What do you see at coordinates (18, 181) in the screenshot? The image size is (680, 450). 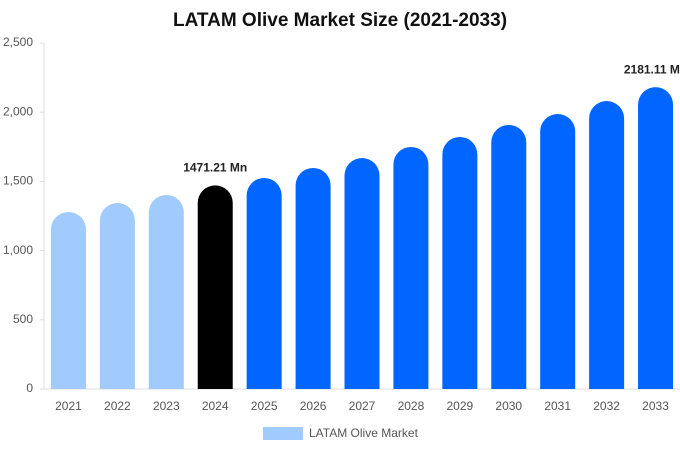 I see `y-tick-label: 1,500` at bounding box center [18, 181].